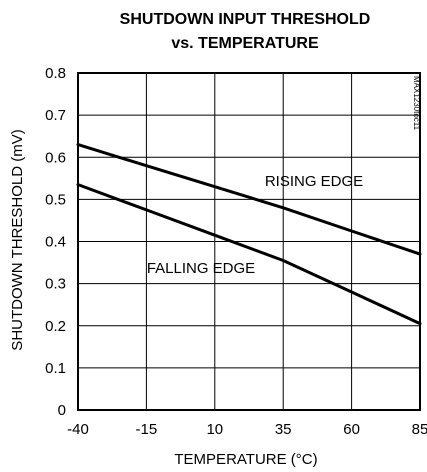 Image resolution: width=427 pixels, height=472 pixels. What do you see at coordinates (78, 429) in the screenshot?
I see `x-tick-label: -40` at bounding box center [78, 429].